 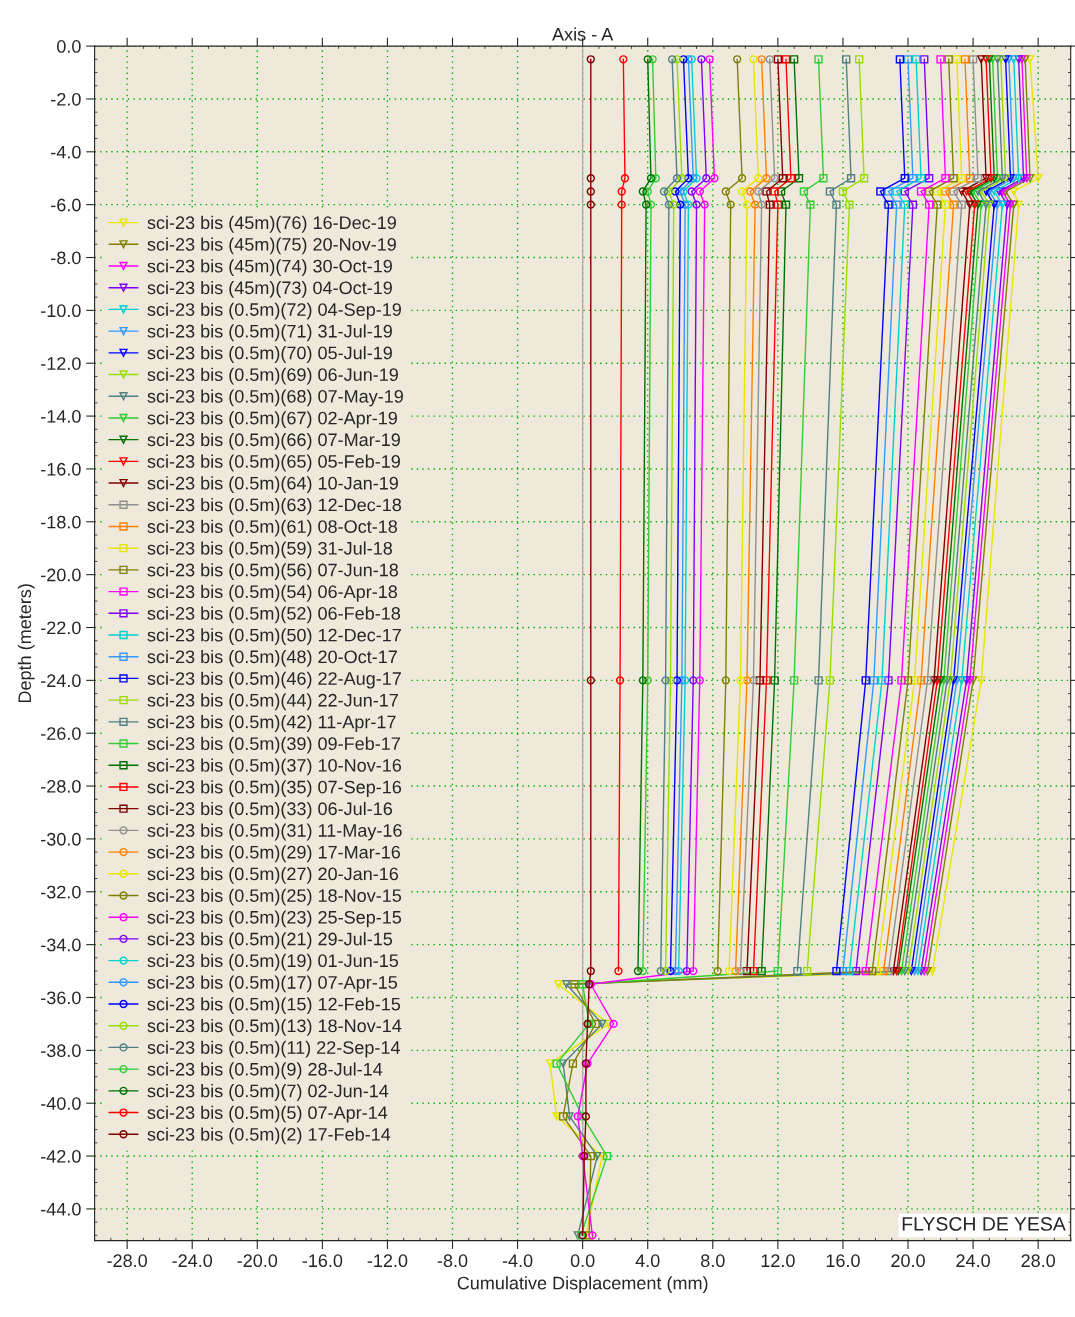 I want to click on y-tick-label: -30.0, so click(x=61, y=839).